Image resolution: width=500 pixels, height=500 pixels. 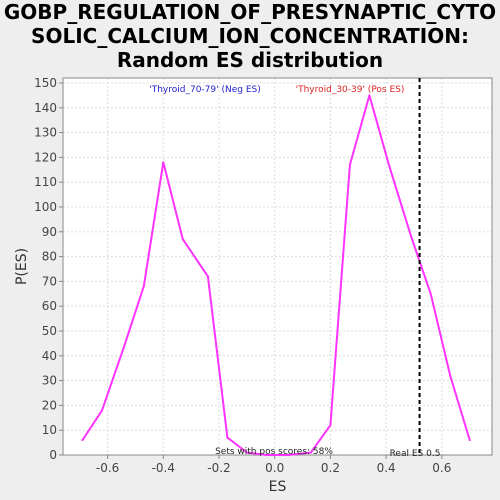 What do you see at coordinates (45, 207) in the screenshot?
I see `y-tick-label: 100` at bounding box center [45, 207].